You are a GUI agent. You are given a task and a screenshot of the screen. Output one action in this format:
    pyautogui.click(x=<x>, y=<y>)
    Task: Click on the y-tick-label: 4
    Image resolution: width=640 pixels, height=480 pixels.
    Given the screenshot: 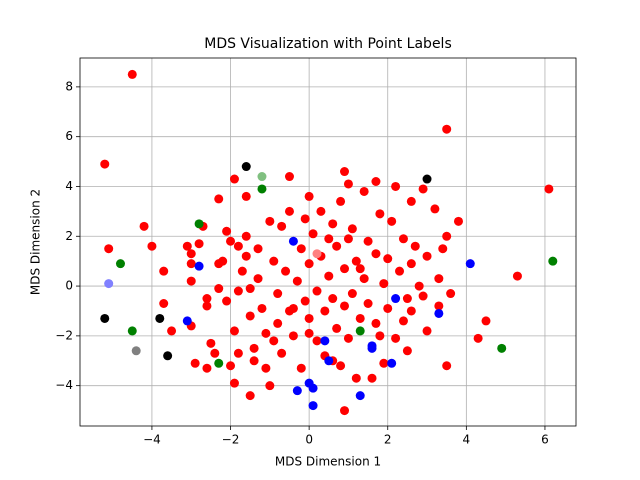 What is the action you would take?
    pyautogui.click(x=69, y=186)
    